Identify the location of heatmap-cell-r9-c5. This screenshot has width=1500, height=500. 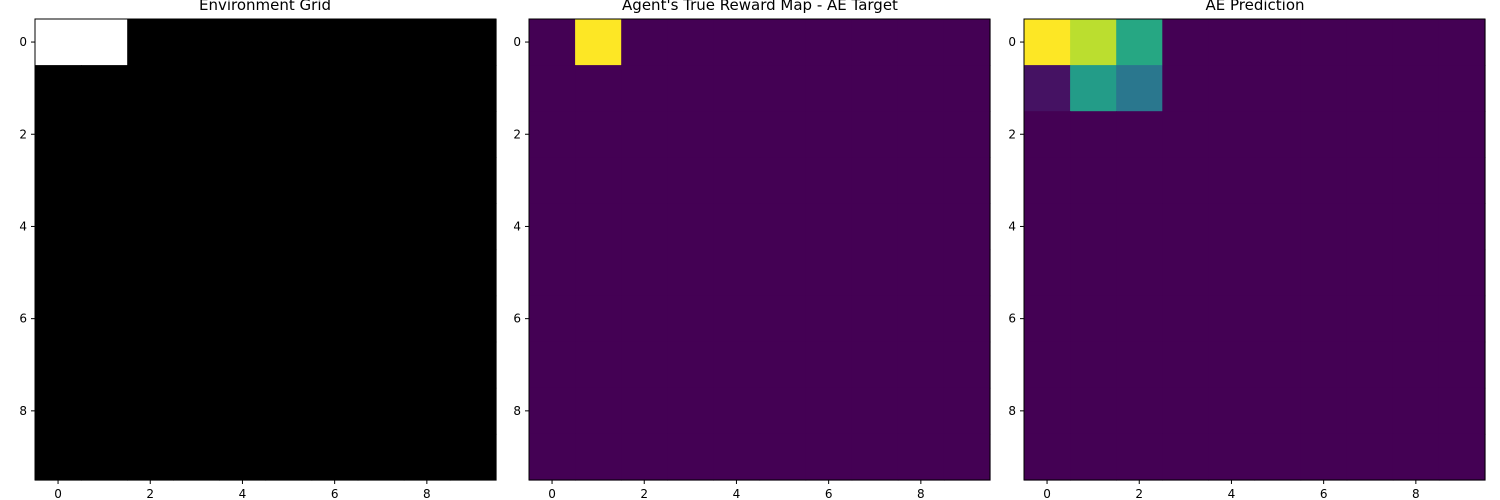
(1278, 457).